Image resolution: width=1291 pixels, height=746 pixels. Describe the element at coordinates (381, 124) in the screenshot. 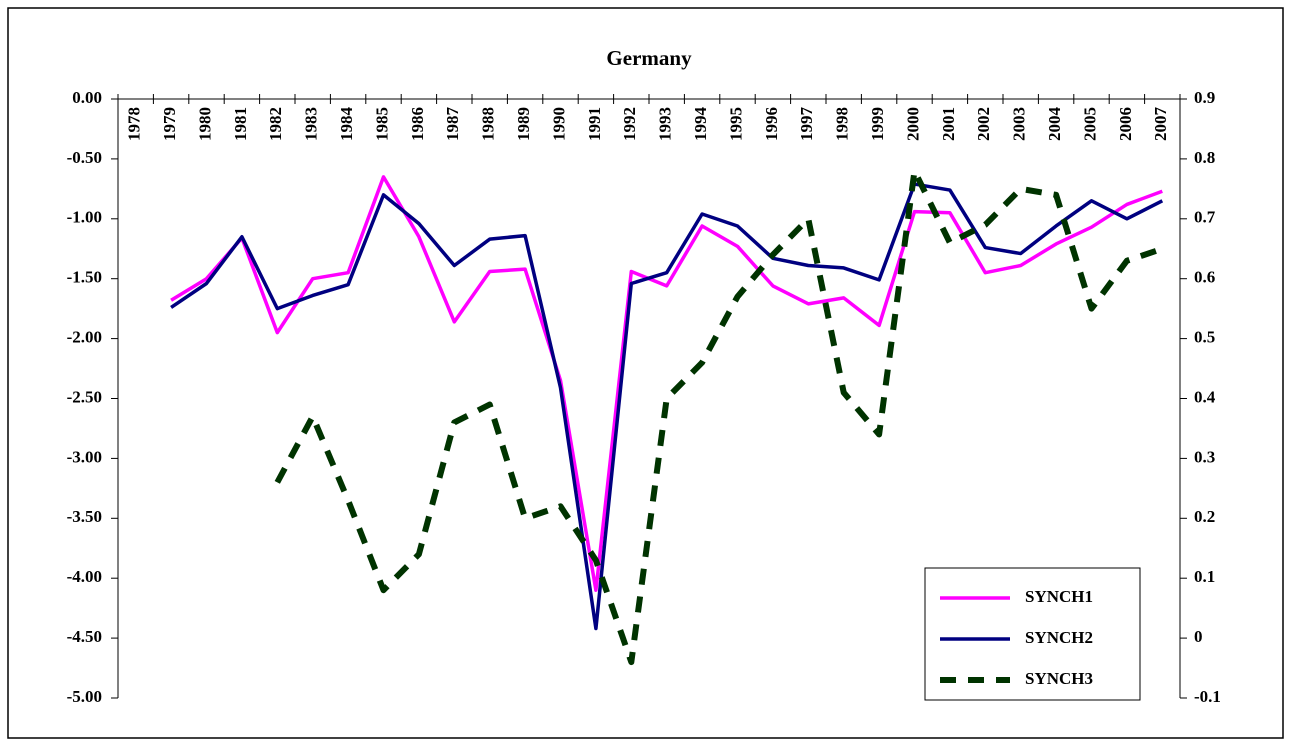

I see `x-tick-label: 1985` at that location.